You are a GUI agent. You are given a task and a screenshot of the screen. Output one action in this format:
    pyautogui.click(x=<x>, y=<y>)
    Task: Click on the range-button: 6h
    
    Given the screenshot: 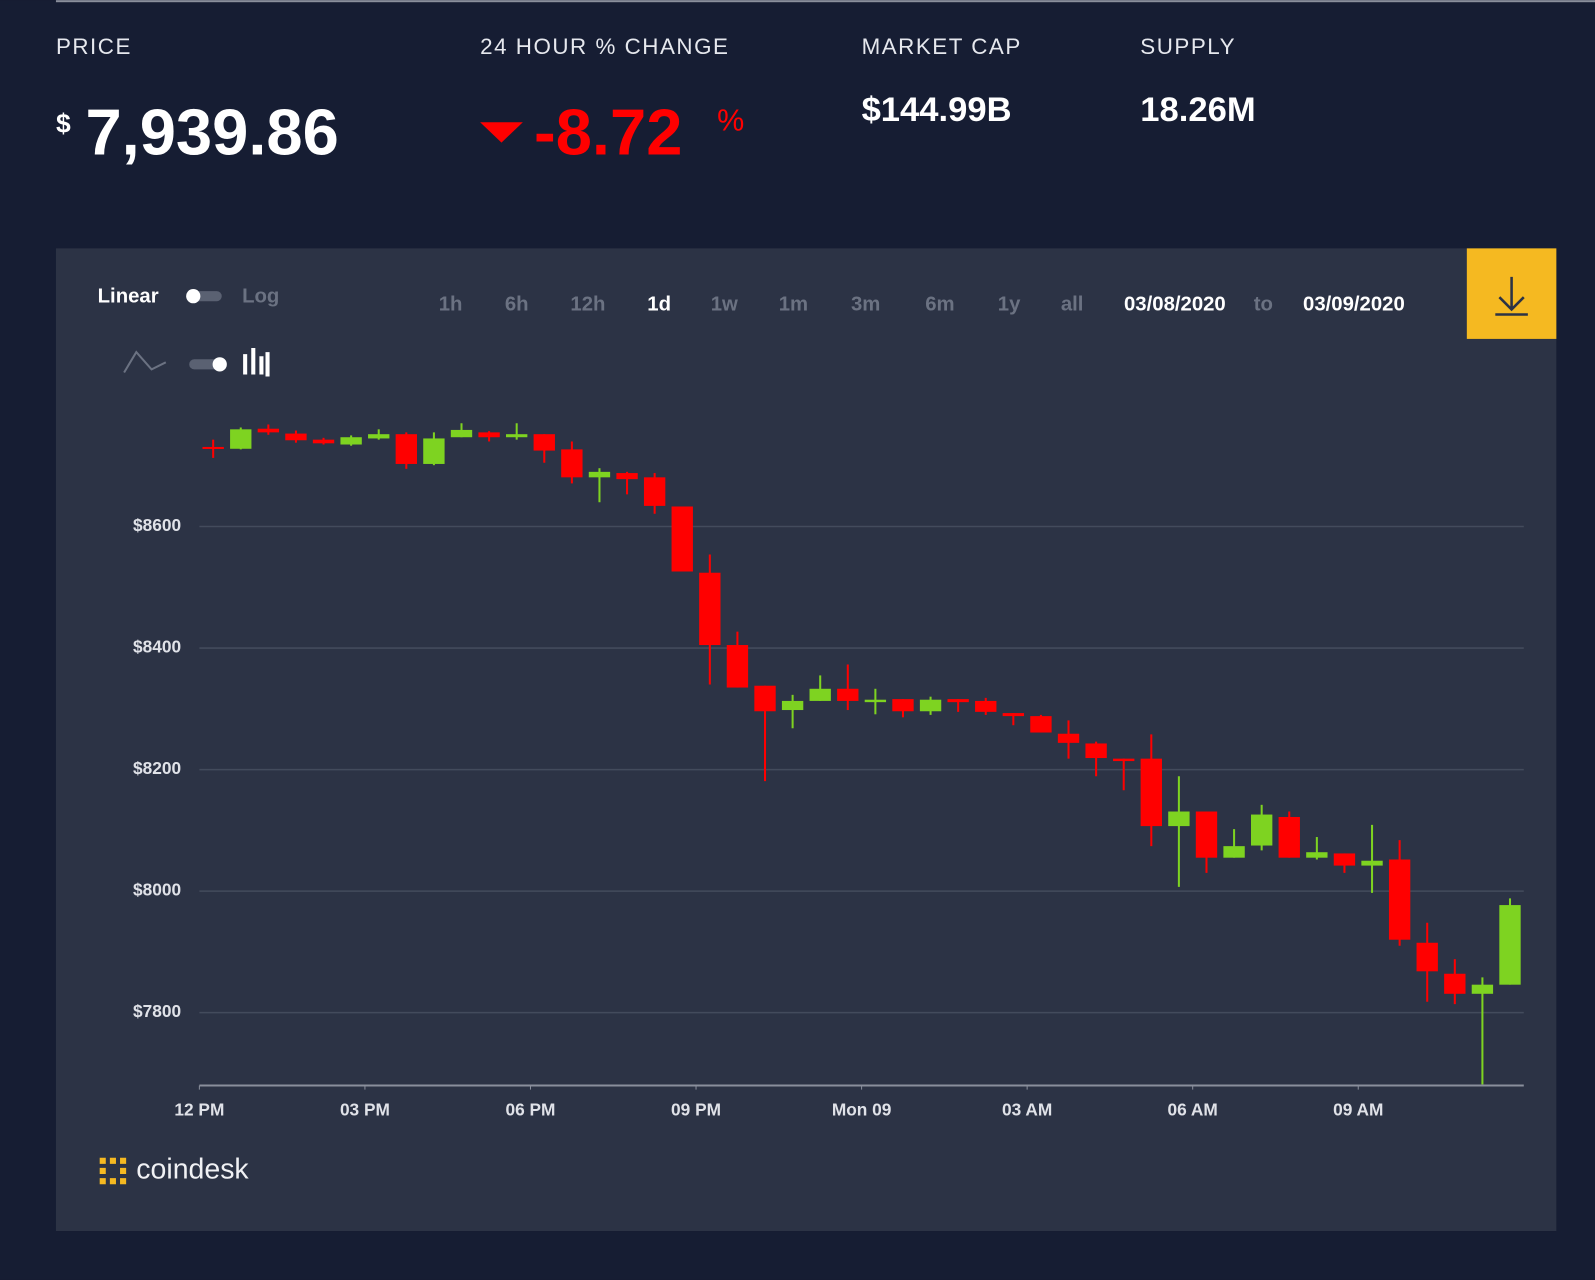 What is the action you would take?
    pyautogui.click(x=517, y=305)
    